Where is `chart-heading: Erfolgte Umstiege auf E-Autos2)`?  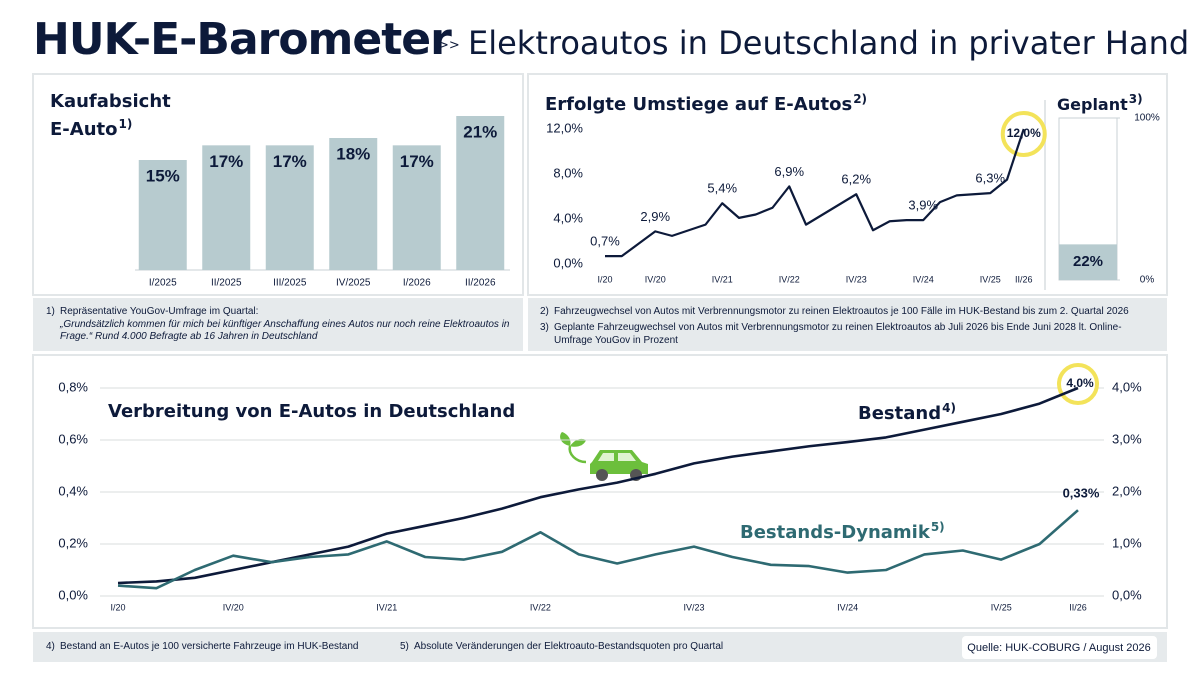 chart-heading: Erfolgte Umstiege auf E-Autos2) is located at coordinates (706, 102).